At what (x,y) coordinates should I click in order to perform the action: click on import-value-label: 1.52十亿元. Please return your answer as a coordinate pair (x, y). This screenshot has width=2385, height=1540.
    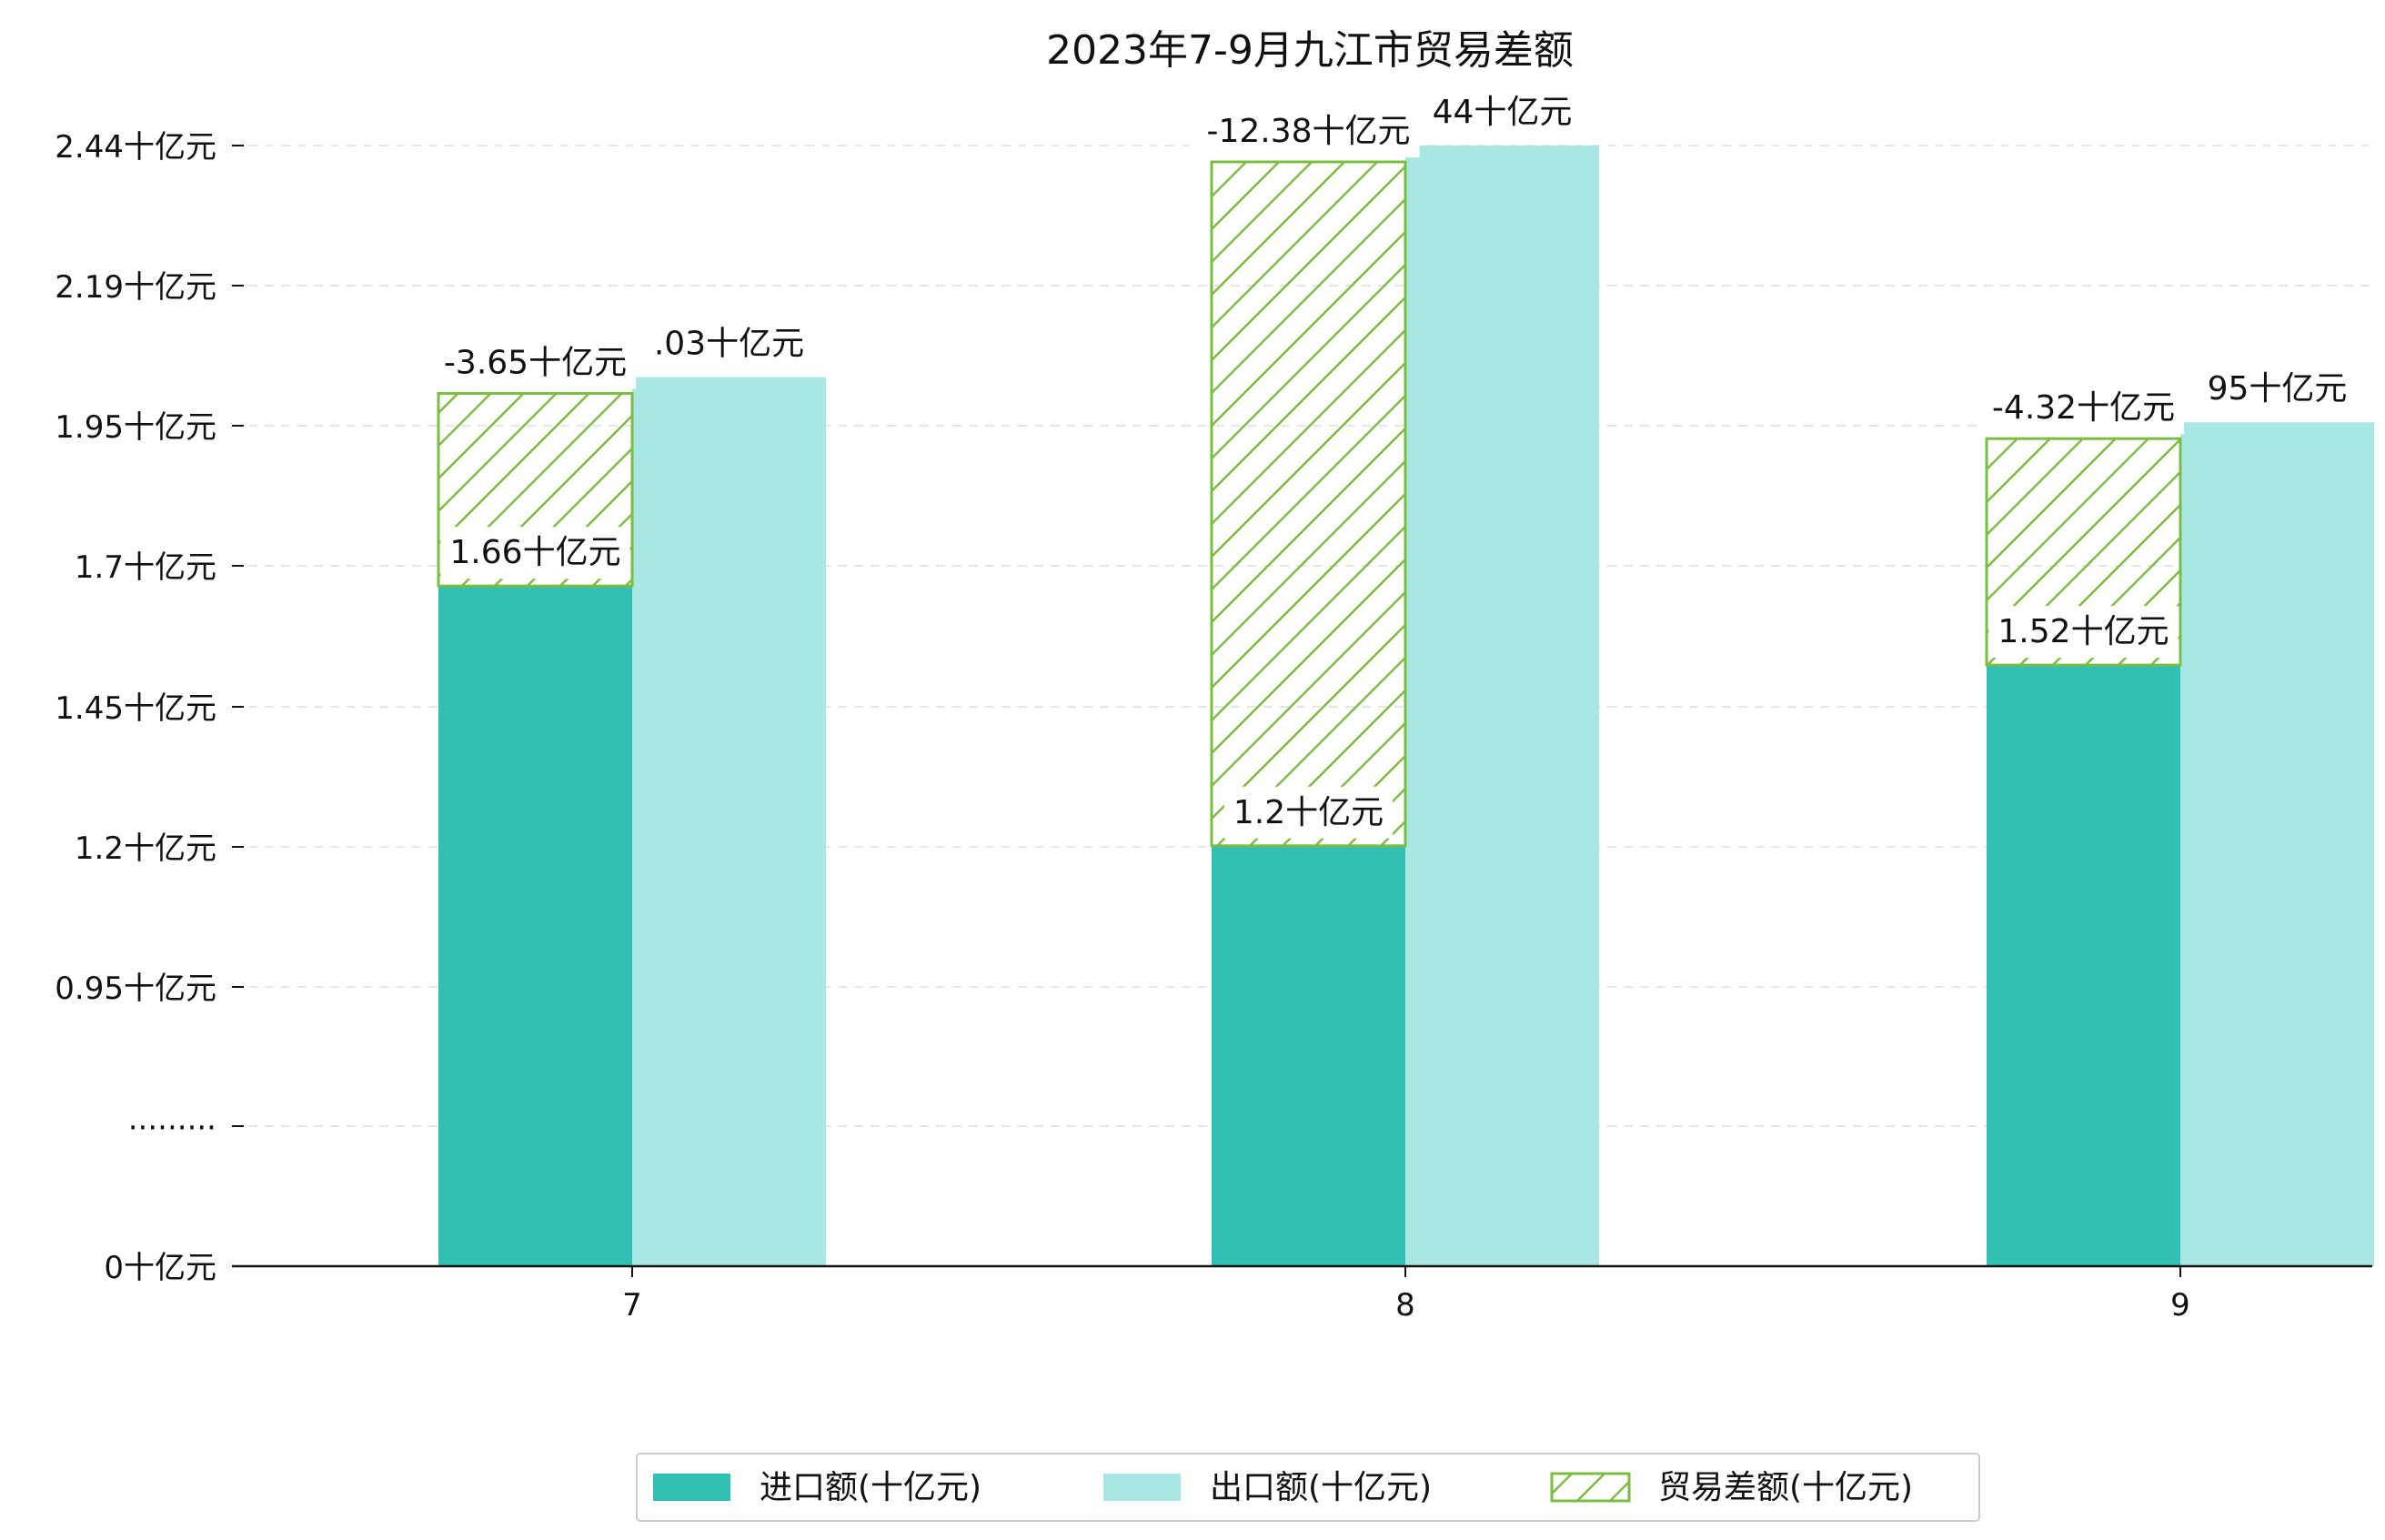
    Looking at the image, I should click on (2083, 632).